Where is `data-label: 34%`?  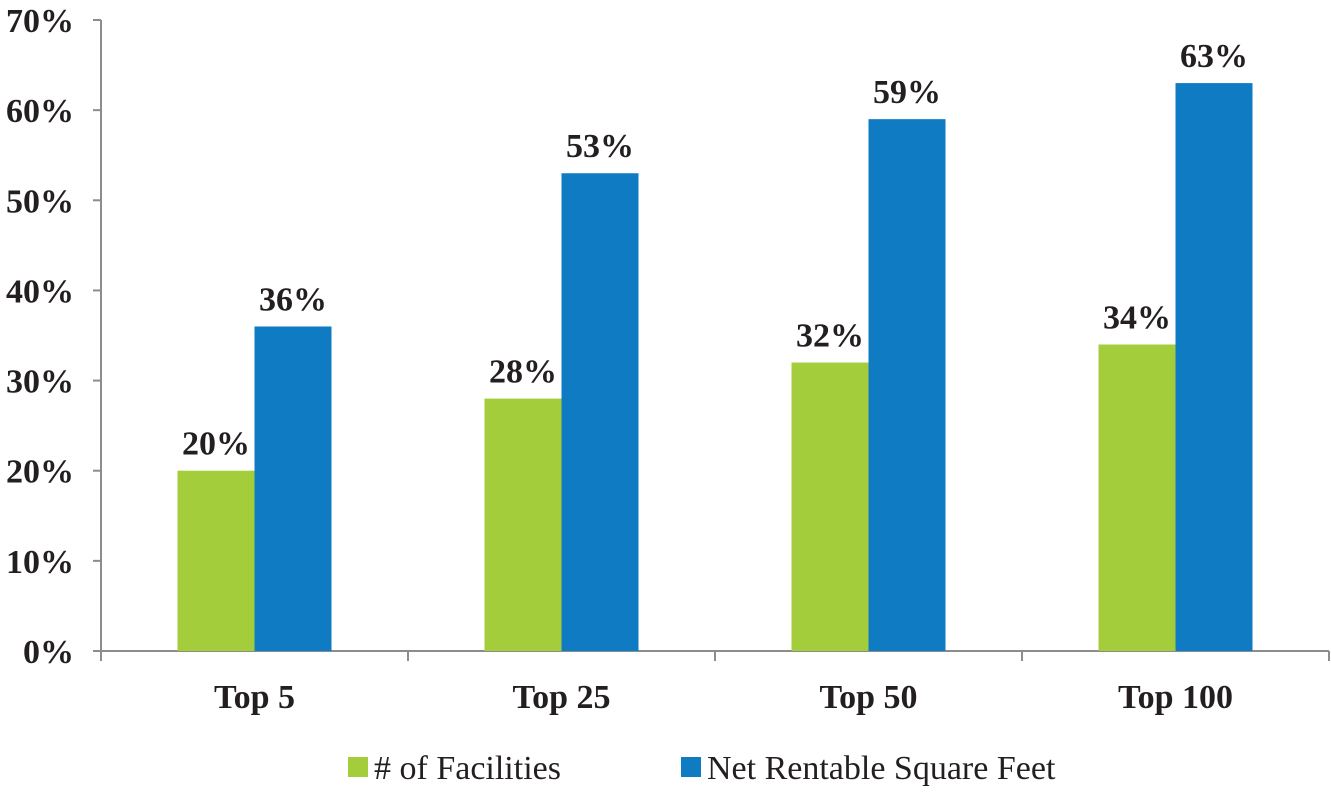 data-label: 34% is located at coordinates (1137, 318).